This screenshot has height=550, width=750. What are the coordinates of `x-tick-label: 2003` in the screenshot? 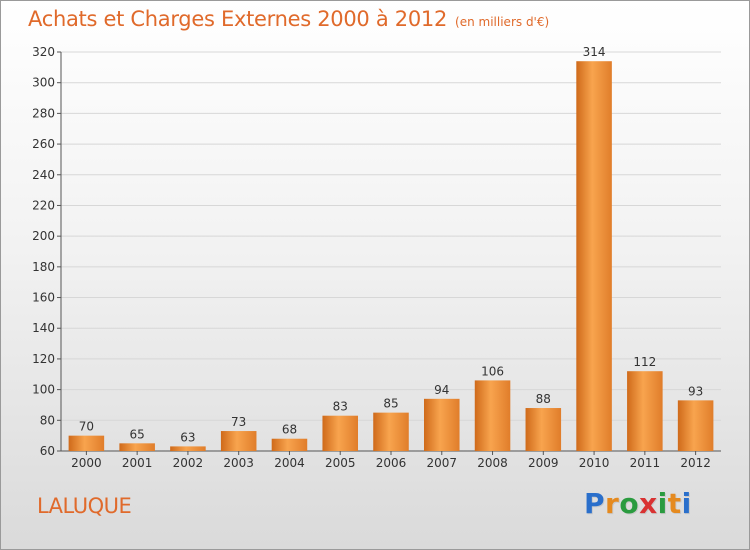 It's located at (238, 463).